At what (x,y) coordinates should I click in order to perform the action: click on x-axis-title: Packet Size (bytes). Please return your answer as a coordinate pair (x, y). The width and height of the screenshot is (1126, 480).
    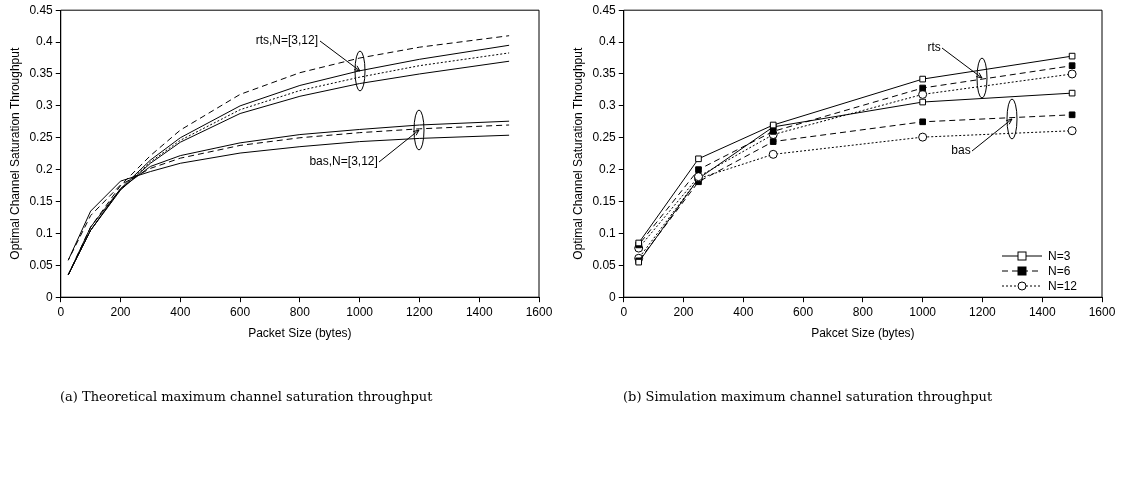
    Looking at the image, I should click on (300, 333).